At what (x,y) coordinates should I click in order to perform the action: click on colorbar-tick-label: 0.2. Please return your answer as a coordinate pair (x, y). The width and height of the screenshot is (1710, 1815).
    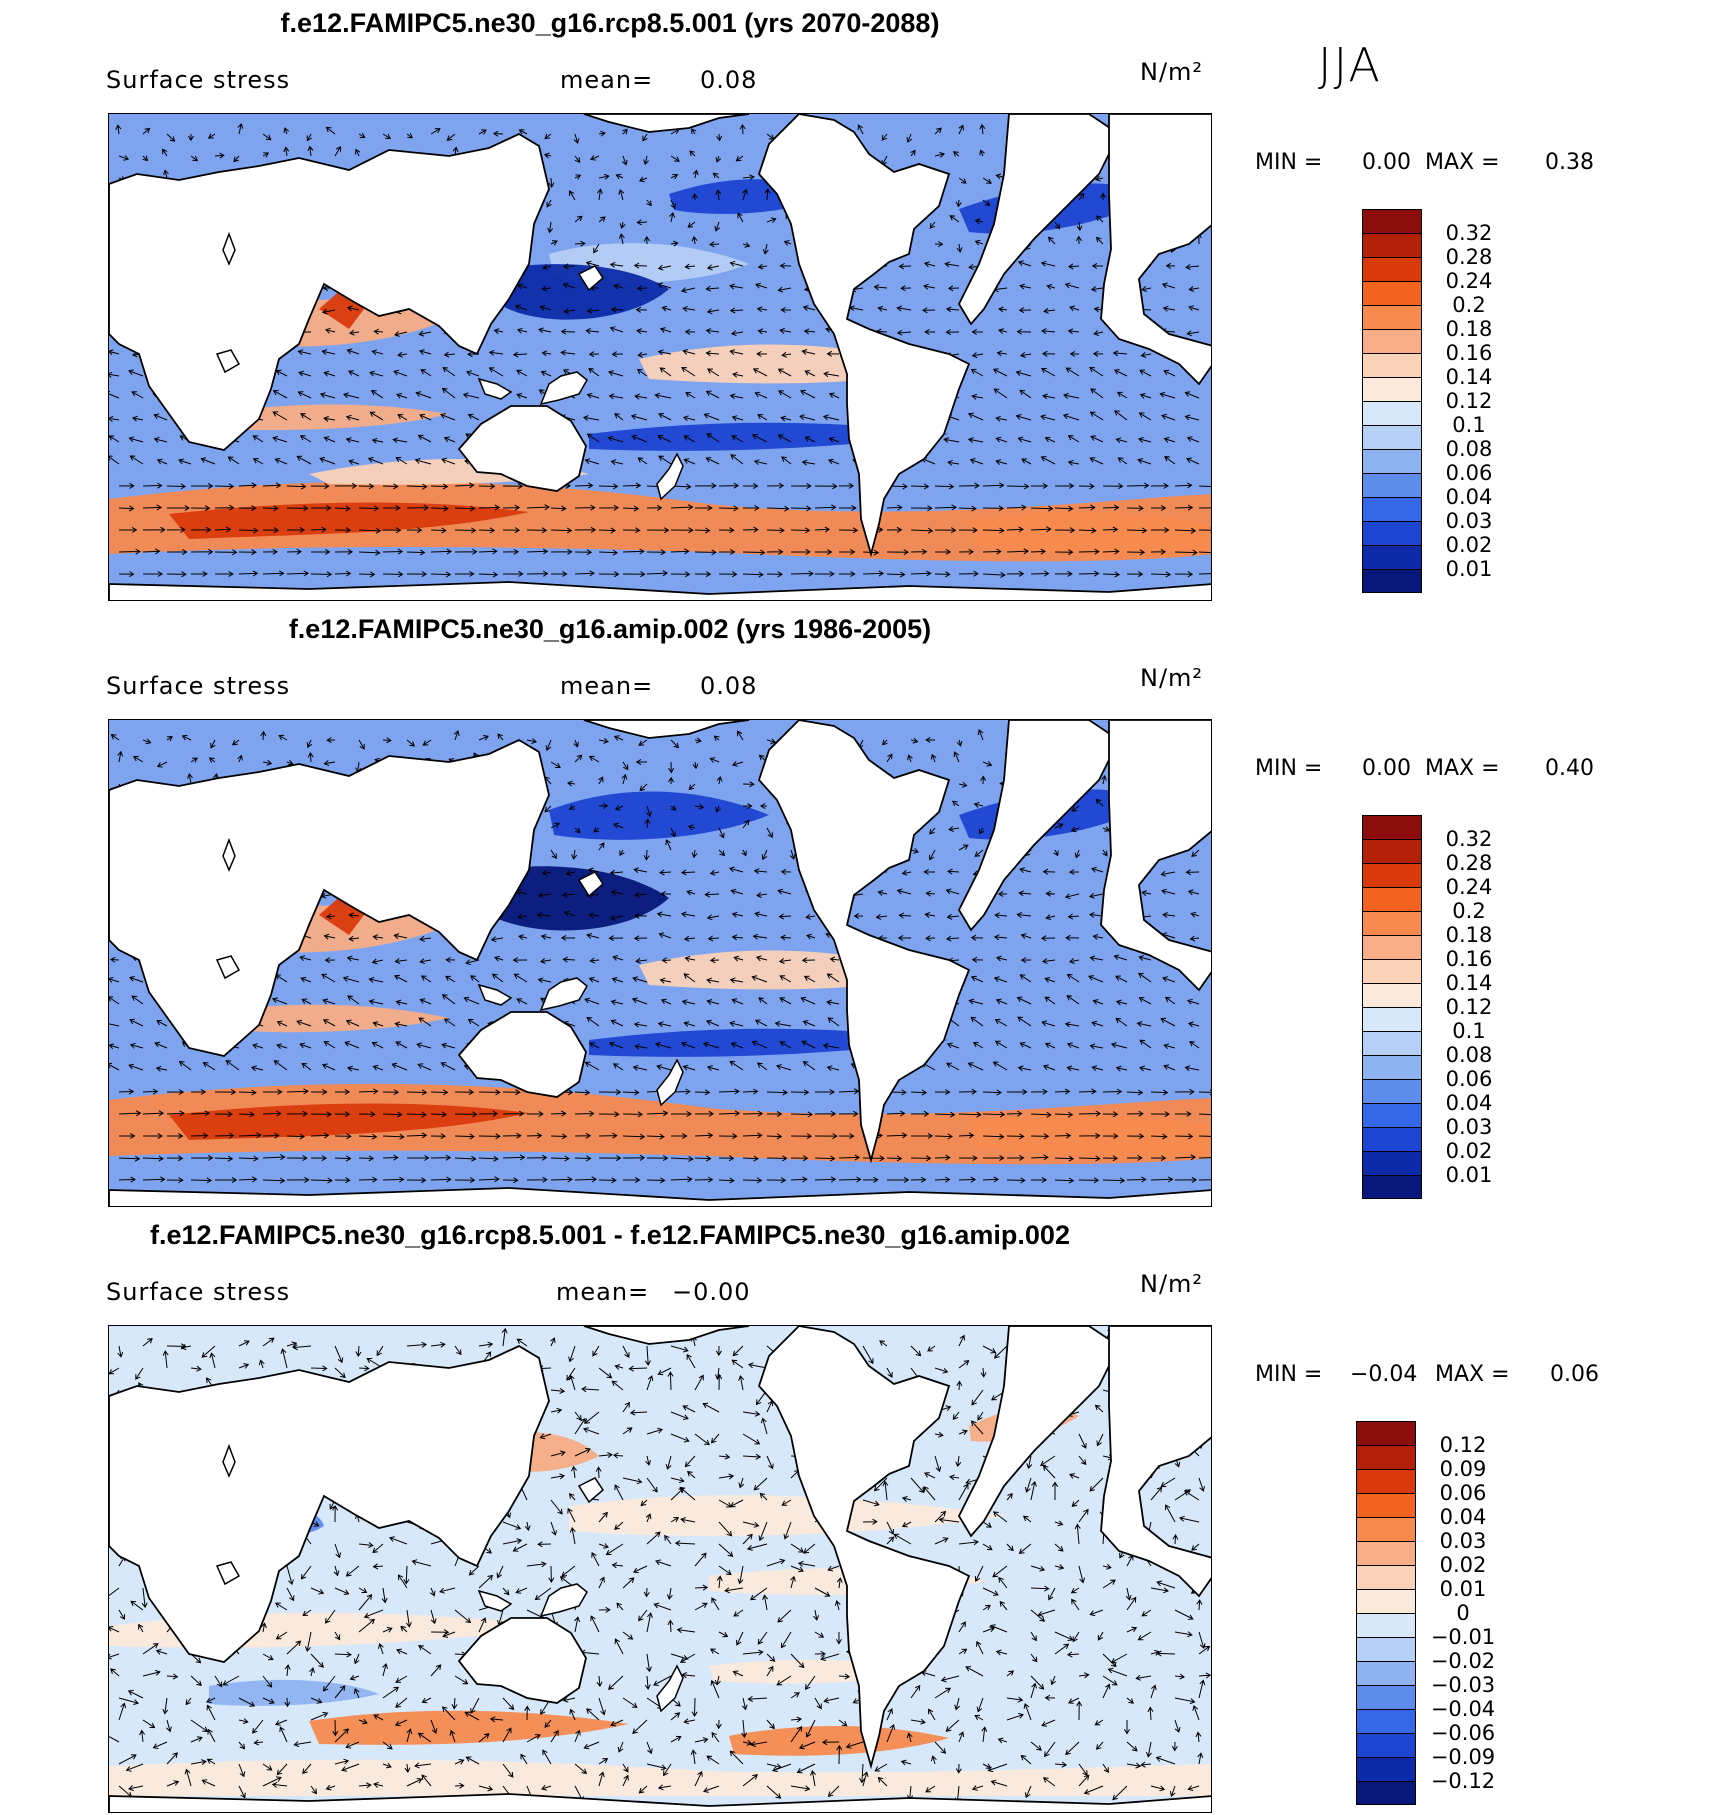
    Looking at the image, I should click on (1469, 305).